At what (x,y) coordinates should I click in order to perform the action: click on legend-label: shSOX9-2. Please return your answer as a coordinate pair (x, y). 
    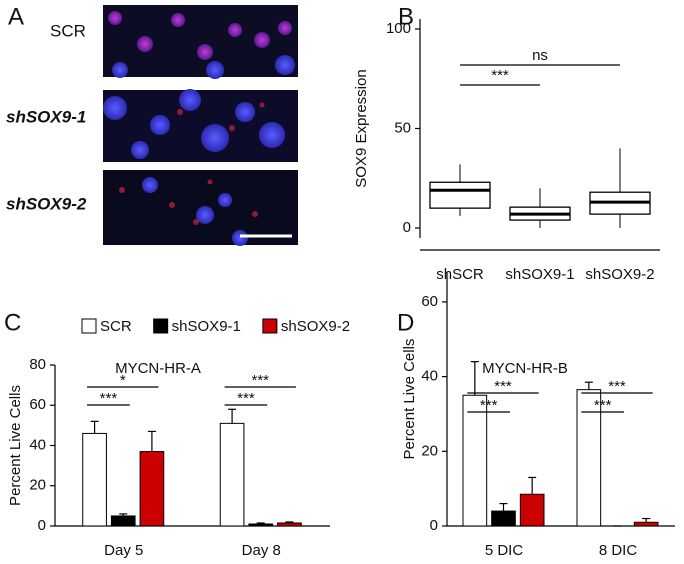
    Looking at the image, I should click on (315, 326).